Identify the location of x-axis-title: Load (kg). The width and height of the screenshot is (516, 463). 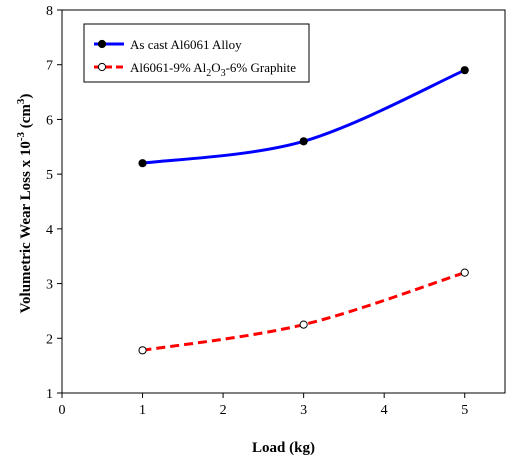
(283, 448).